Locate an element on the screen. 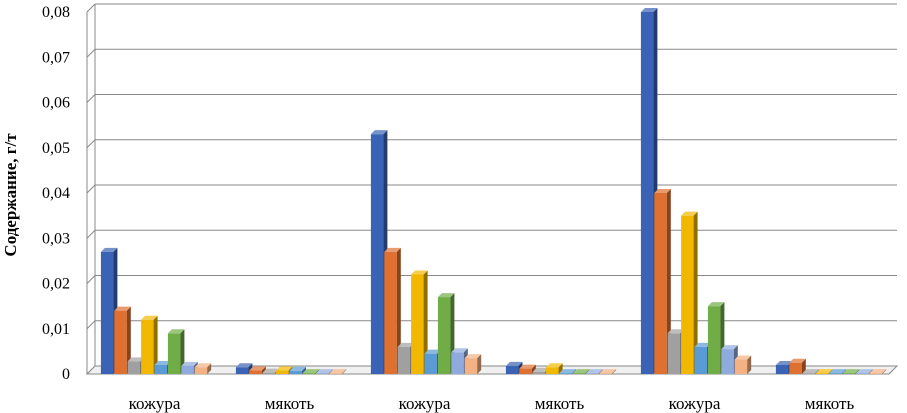 The height and width of the screenshot is (413, 907). y-tick-label: 0,05 is located at coordinates (56, 148).